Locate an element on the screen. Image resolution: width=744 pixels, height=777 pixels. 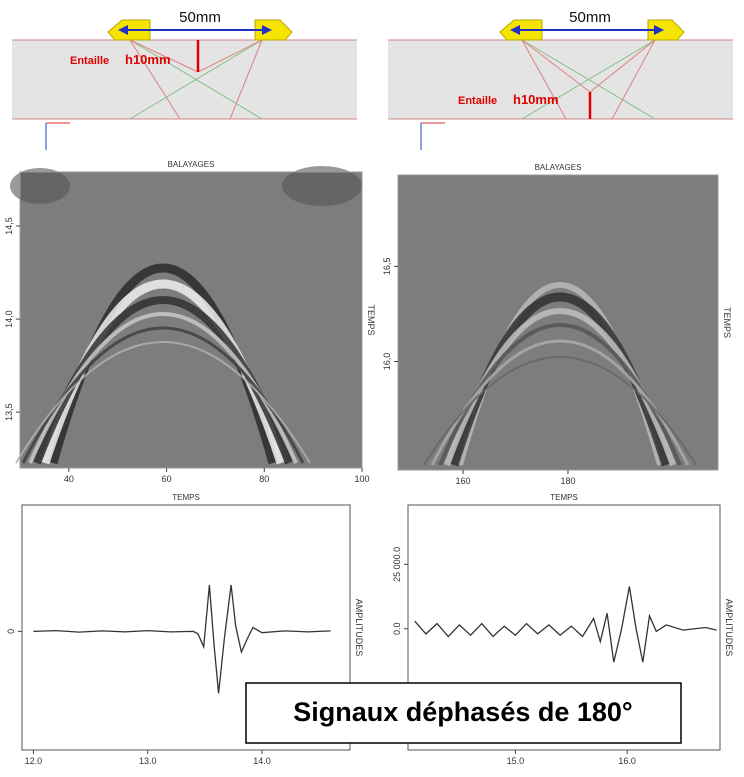
x-tick-label: 15.0 is located at coordinates (516, 761).